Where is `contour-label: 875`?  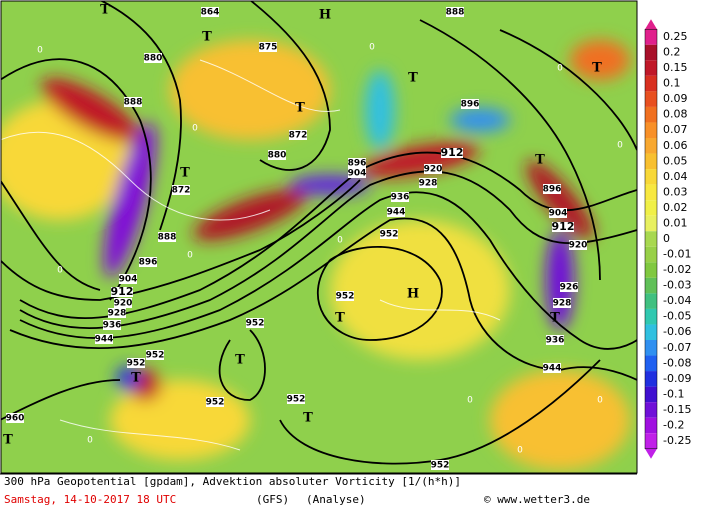
contour-label: 875 is located at coordinates (268, 48).